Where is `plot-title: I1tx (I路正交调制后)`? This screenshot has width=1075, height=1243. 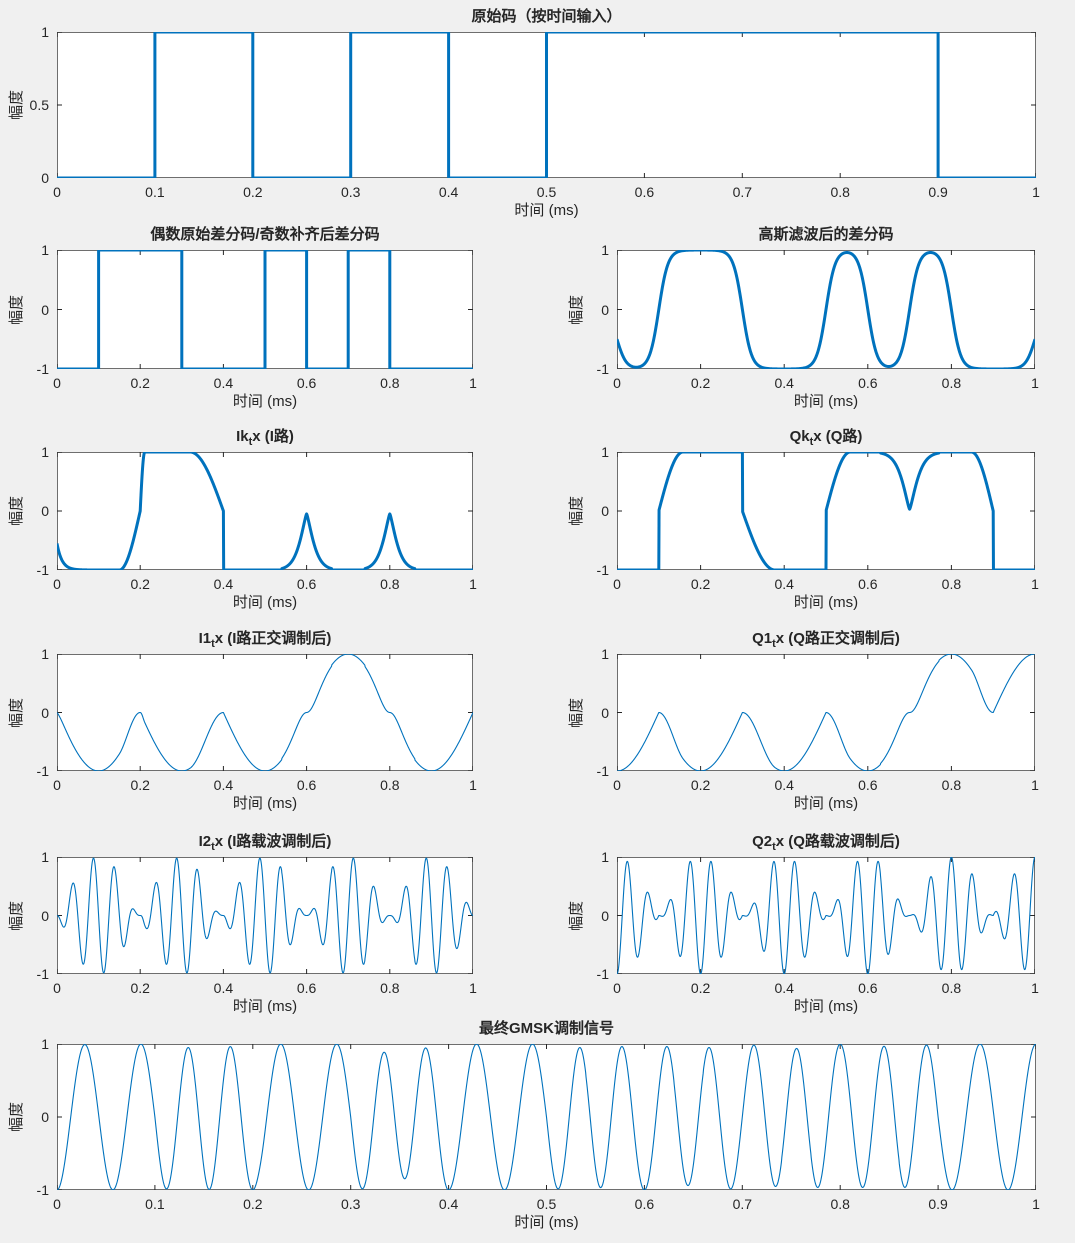 plot-title: I1tx (I路正交调制后) is located at coordinates (265, 641).